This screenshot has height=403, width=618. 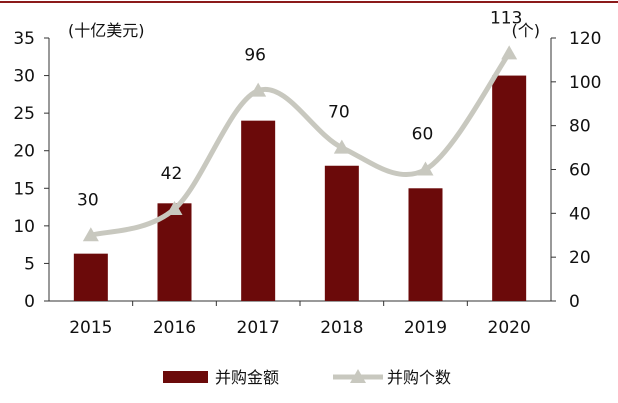 I want to click on legend: 并购金额 并购个数, so click(x=307, y=377).